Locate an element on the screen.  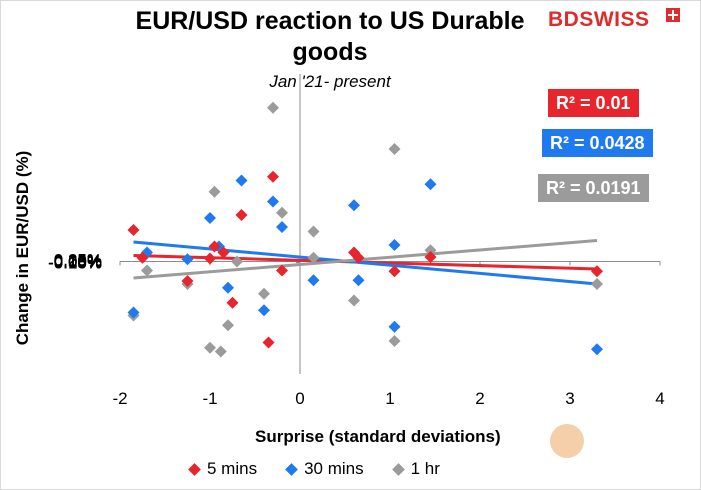
y-tick-label: 0.05% is located at coordinates (78, 261).